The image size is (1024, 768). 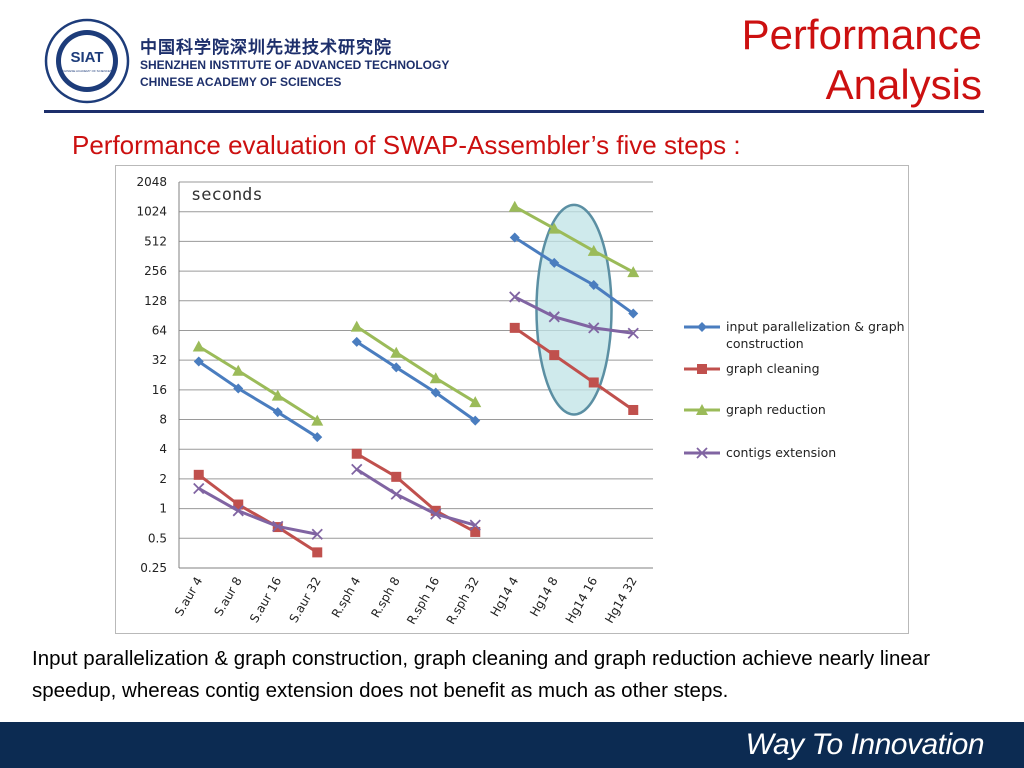 What do you see at coordinates (163, 420) in the screenshot?
I see `y-tick-label: 8` at bounding box center [163, 420].